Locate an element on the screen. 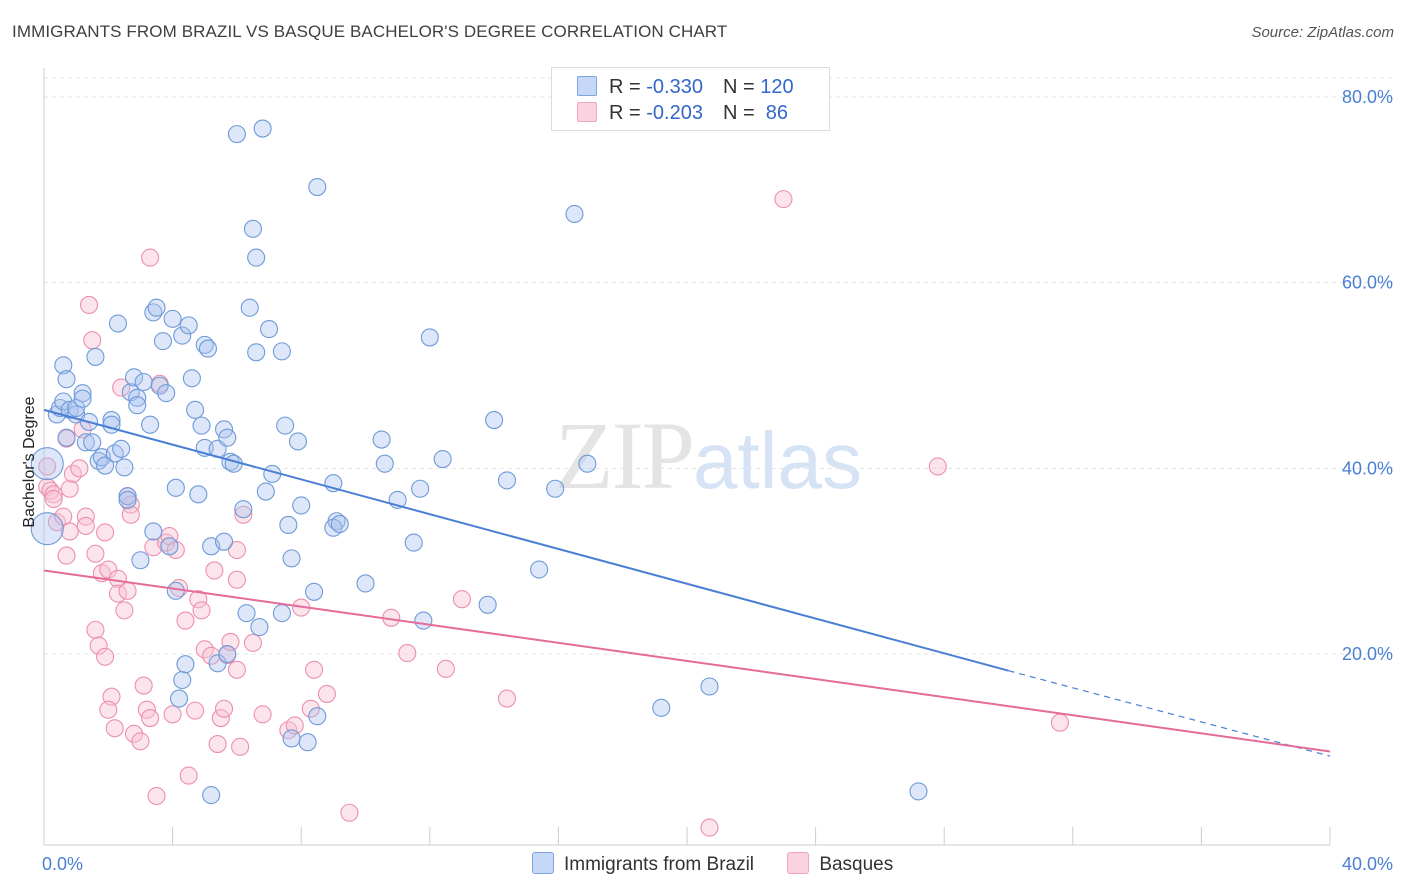 The width and height of the screenshot is (1406, 892). y-tick-label: 60.0% is located at coordinates (1367, 283).